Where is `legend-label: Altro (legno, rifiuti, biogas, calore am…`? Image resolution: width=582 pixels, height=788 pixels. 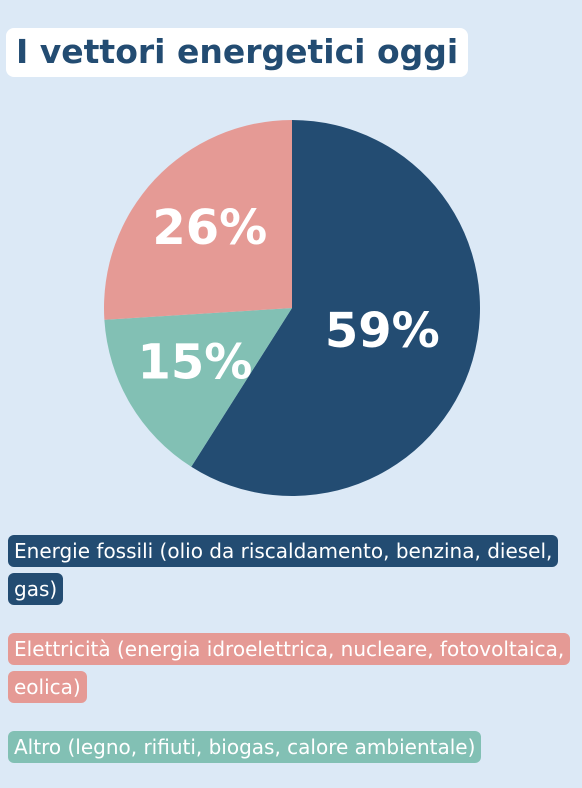
legend-label: Altro (legno, rifiuti, biogas, calore am… is located at coordinates (245, 747).